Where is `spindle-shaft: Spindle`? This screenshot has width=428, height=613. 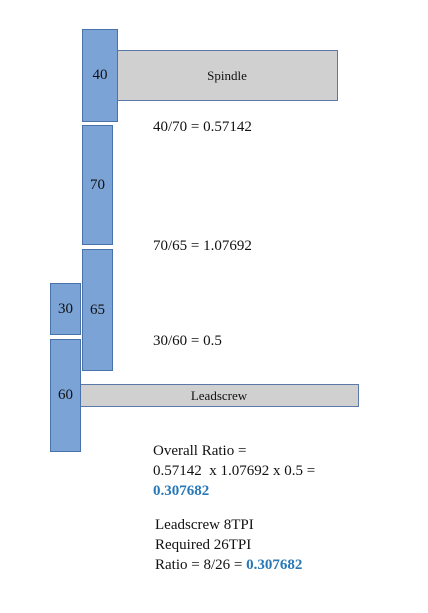
spindle-shaft: Spindle is located at coordinates (227, 75).